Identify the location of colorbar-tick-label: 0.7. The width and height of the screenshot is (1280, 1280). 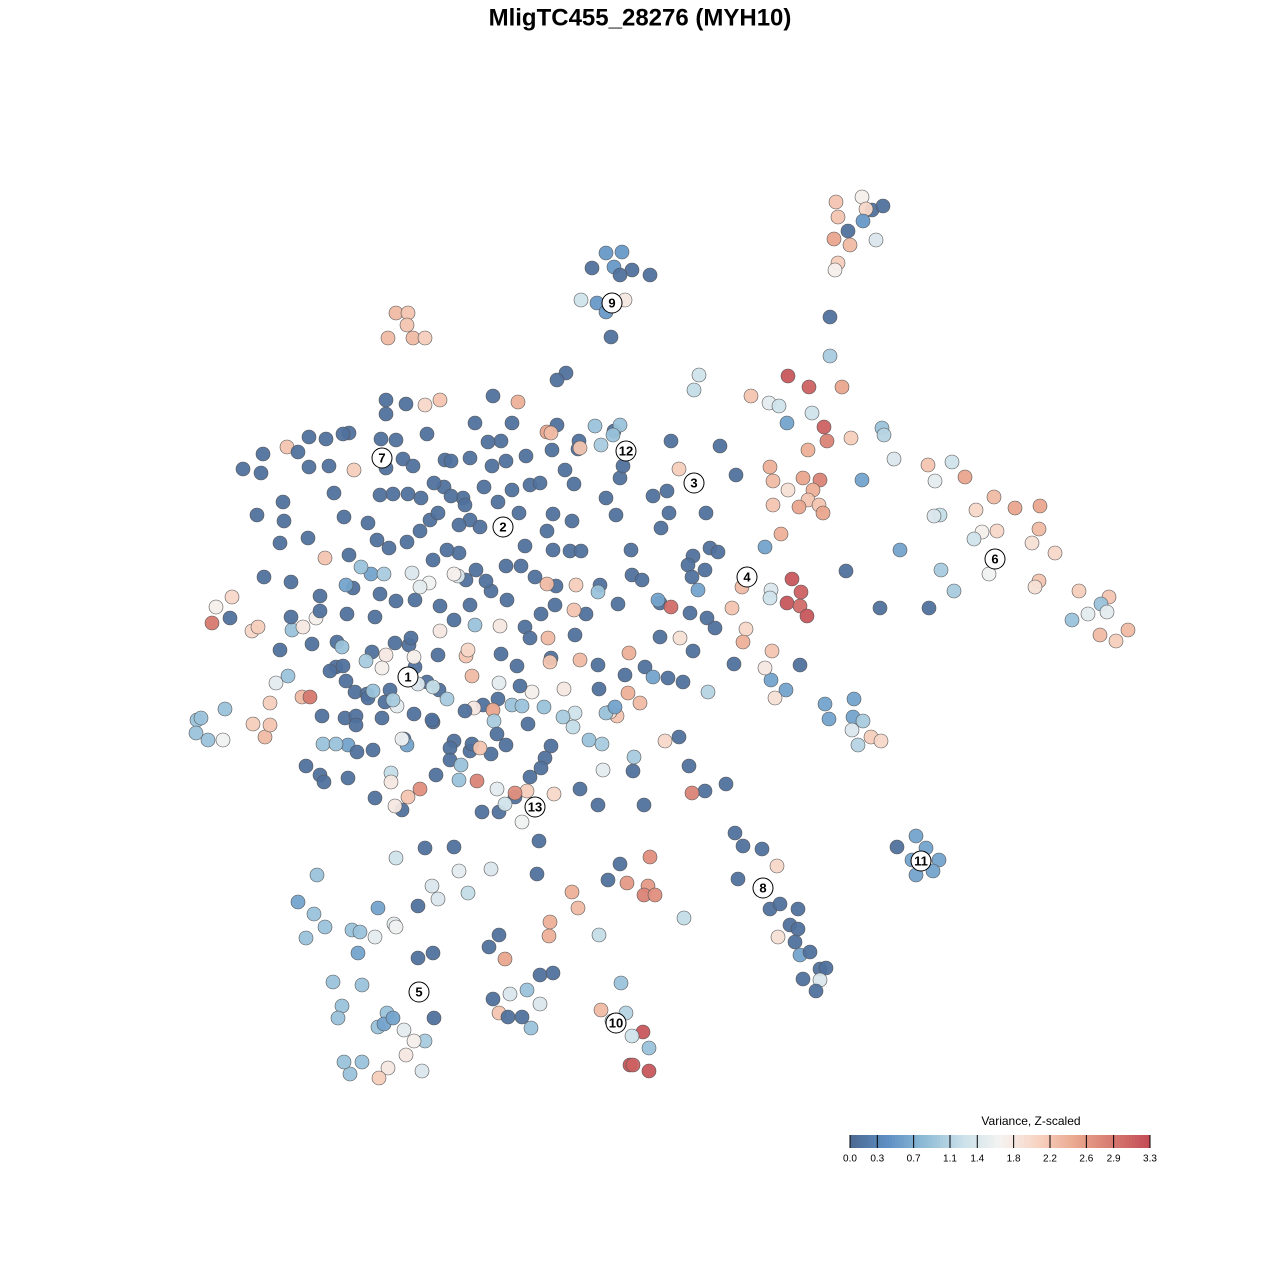
(914, 1159).